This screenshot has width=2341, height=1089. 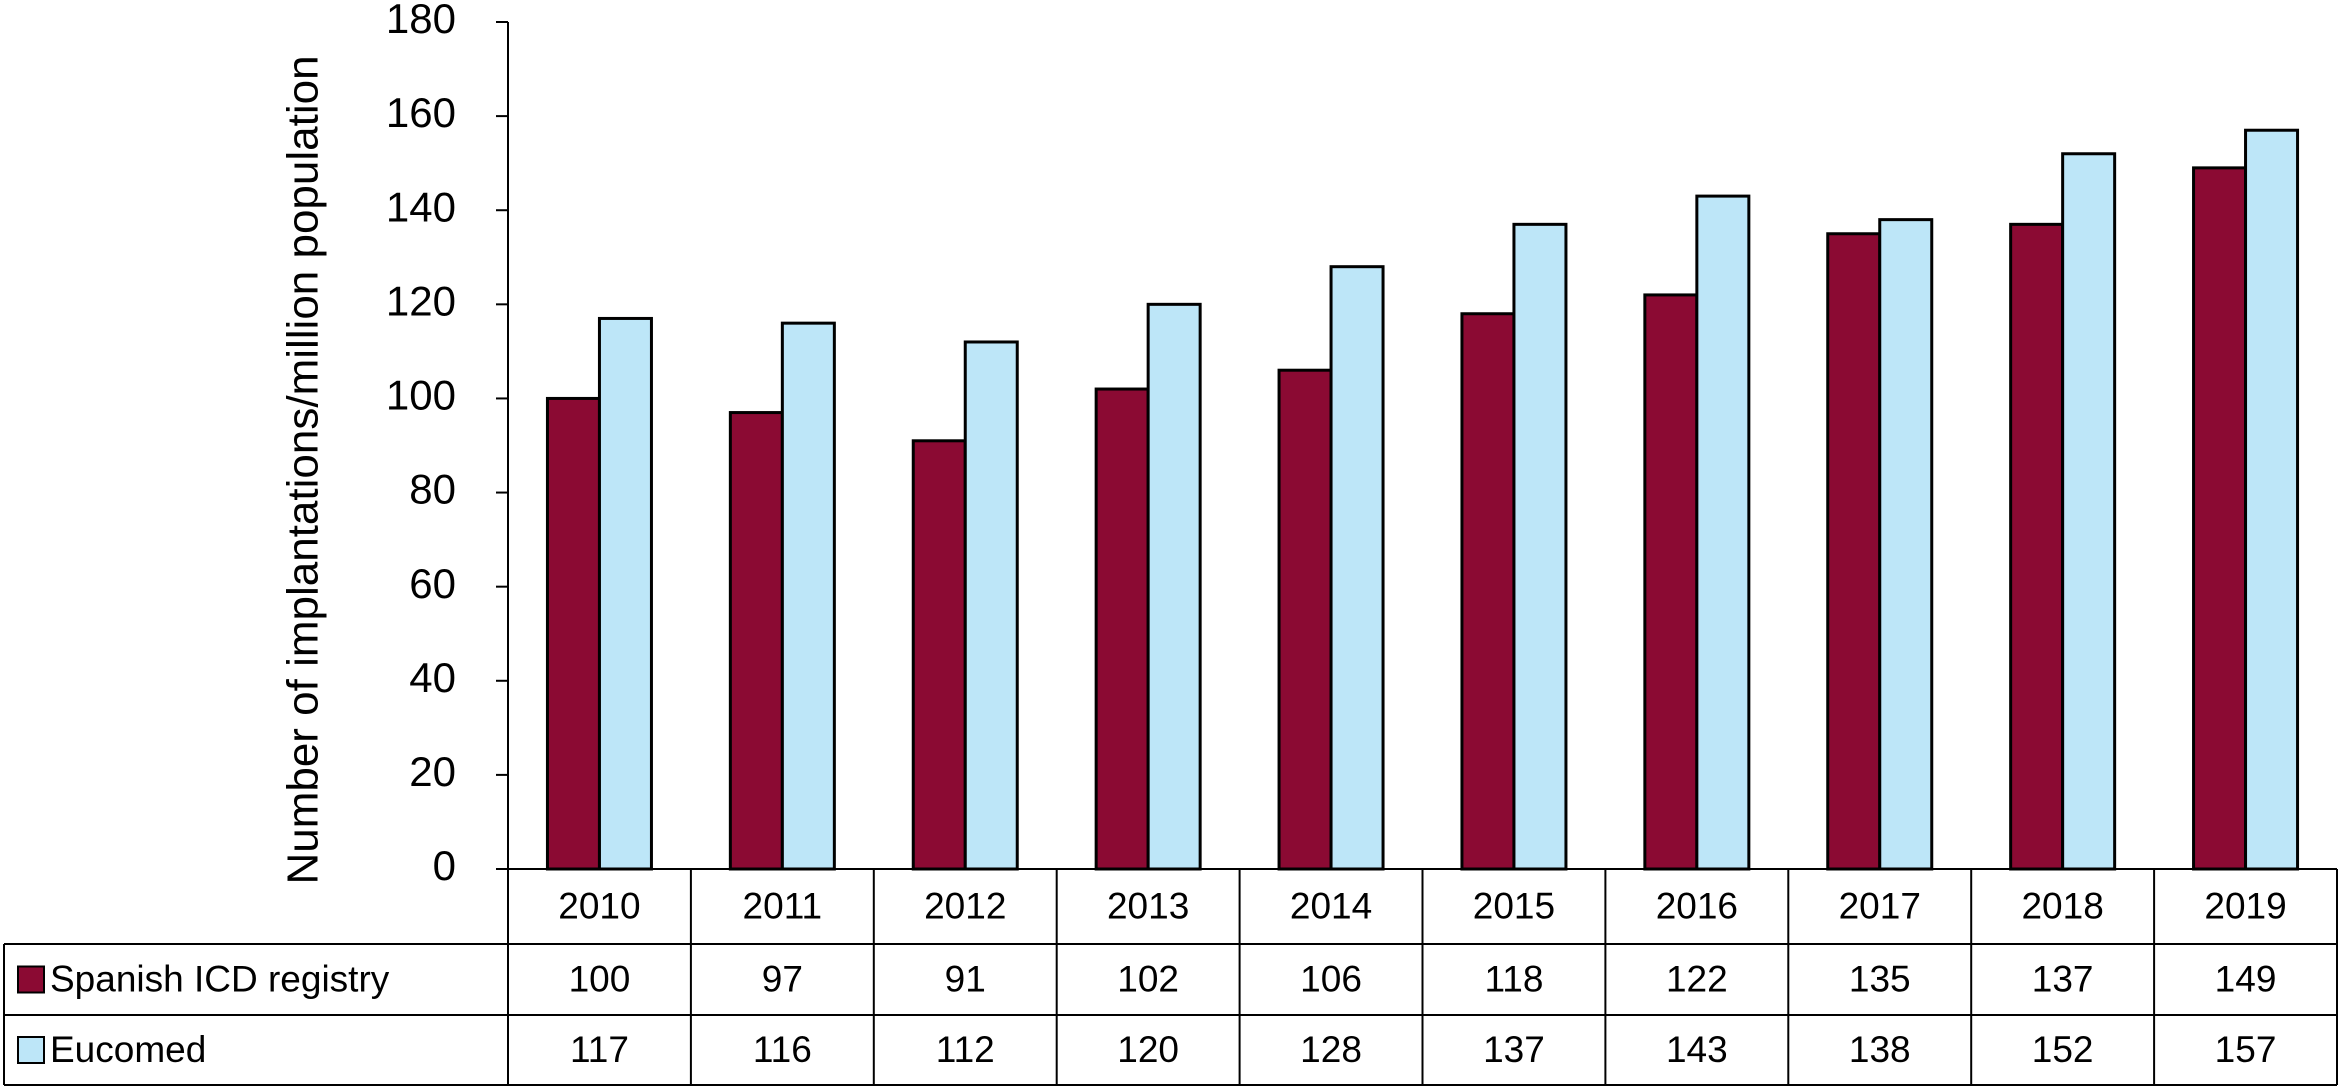 What do you see at coordinates (2246, 978) in the screenshot?
I see `table-value: 149` at bounding box center [2246, 978].